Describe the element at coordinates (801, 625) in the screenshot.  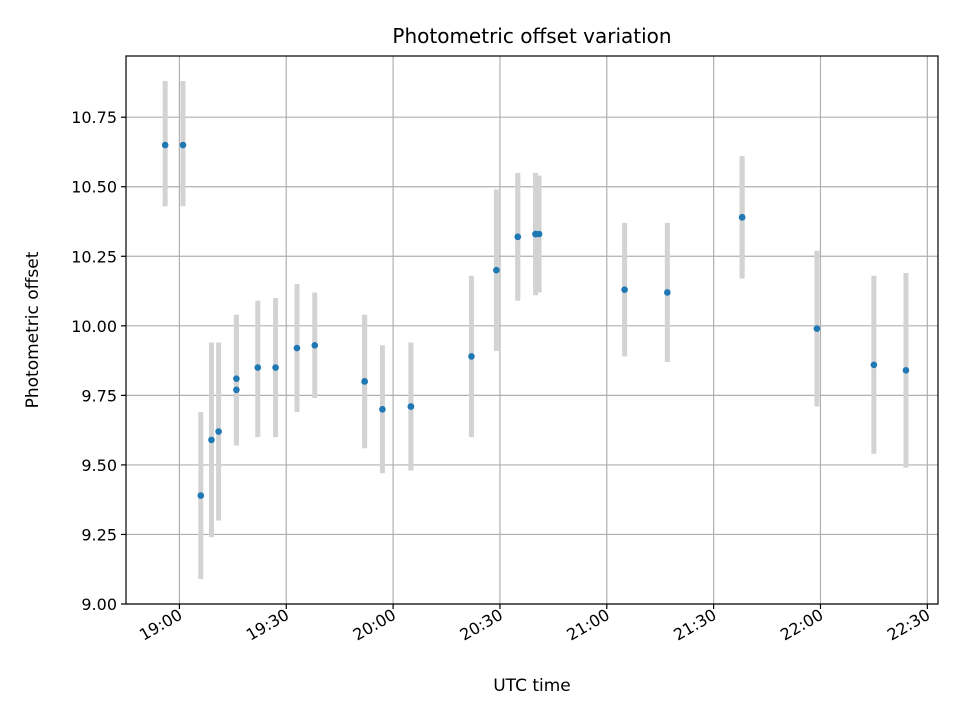
I see `x-tick-label: 22:00` at that location.